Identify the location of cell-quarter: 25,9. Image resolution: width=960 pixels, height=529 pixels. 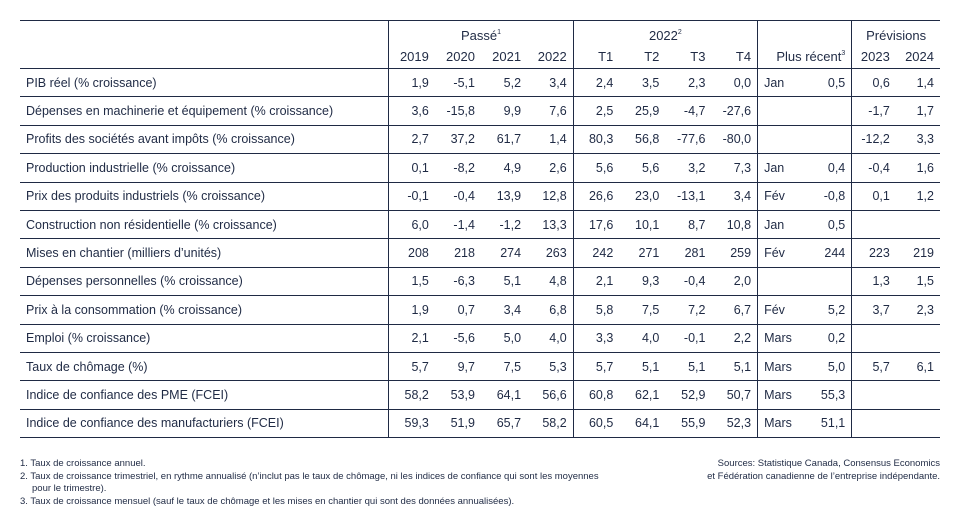
(642, 111).